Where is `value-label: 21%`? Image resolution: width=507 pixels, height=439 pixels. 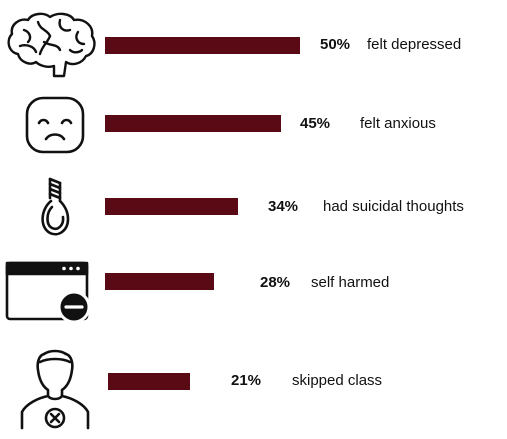 value-label: 21% is located at coordinates (246, 380).